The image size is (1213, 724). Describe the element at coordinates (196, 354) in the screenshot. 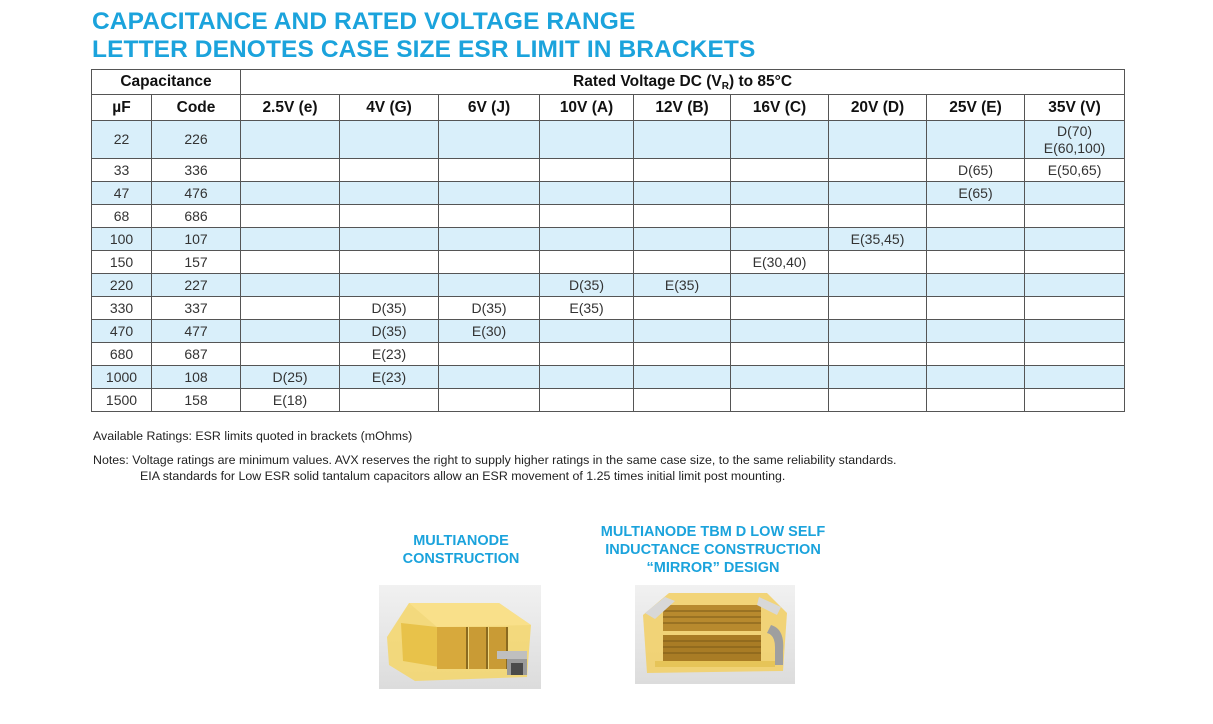

I see `capacitance-code-cell: 687` at that location.